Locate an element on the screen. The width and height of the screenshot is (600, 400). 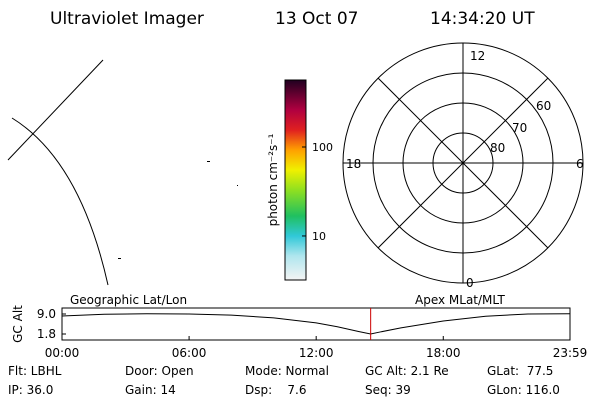
x-tick-label: 00:00 is located at coordinates (62, 353).